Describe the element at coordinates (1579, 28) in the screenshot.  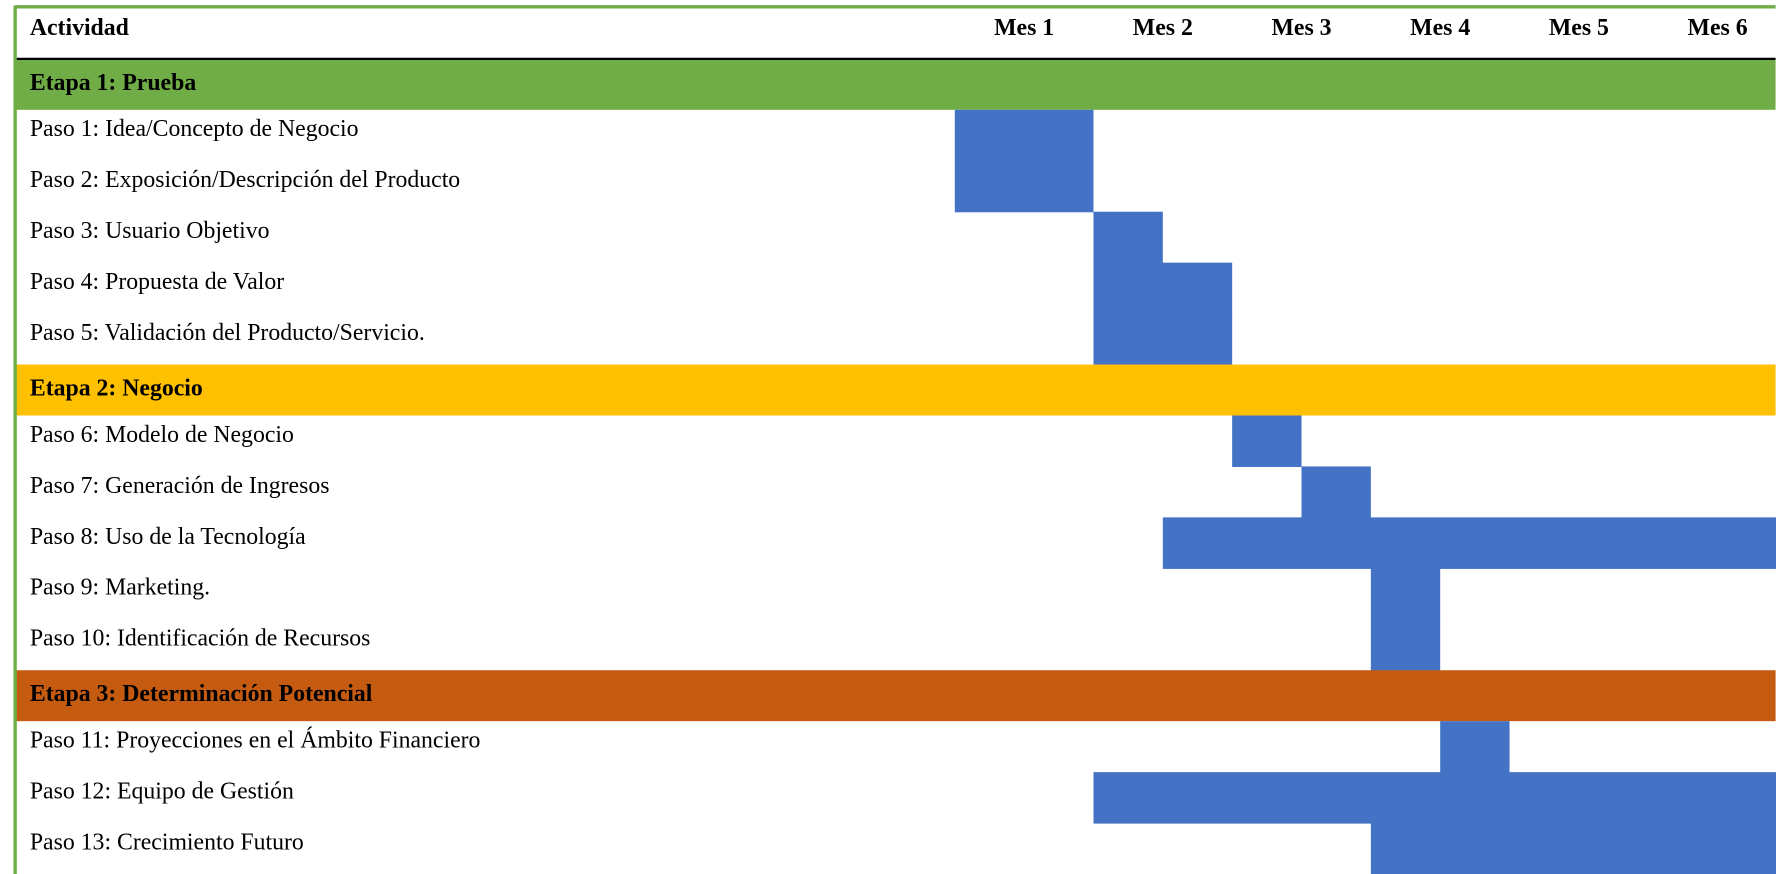
I see `month-header: Mes 5` at that location.